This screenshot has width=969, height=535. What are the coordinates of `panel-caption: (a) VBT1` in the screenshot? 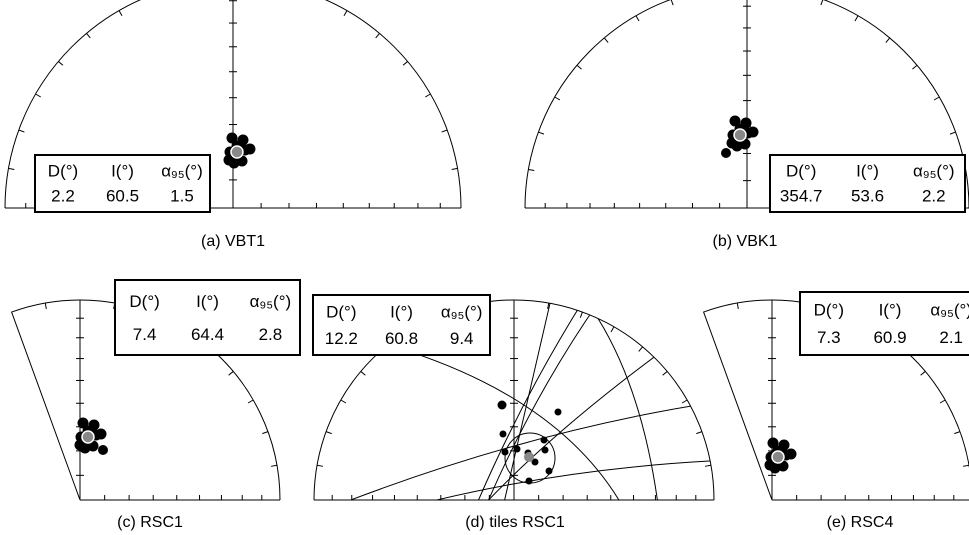 It's located at (233, 241).